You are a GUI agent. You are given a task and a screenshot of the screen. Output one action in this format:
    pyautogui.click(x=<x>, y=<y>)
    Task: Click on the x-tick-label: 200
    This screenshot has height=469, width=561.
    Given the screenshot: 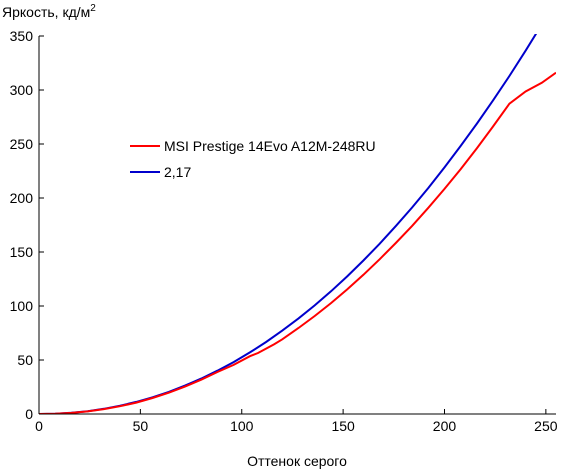 What is the action you would take?
    pyautogui.click(x=445, y=426)
    